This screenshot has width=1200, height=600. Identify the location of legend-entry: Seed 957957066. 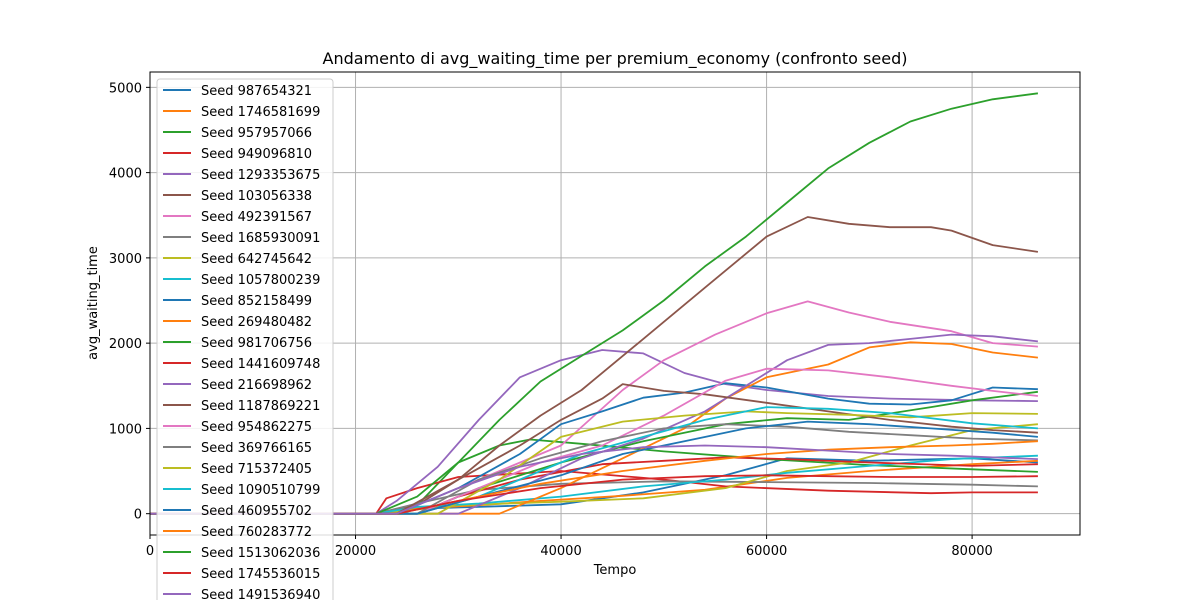
(256, 133).